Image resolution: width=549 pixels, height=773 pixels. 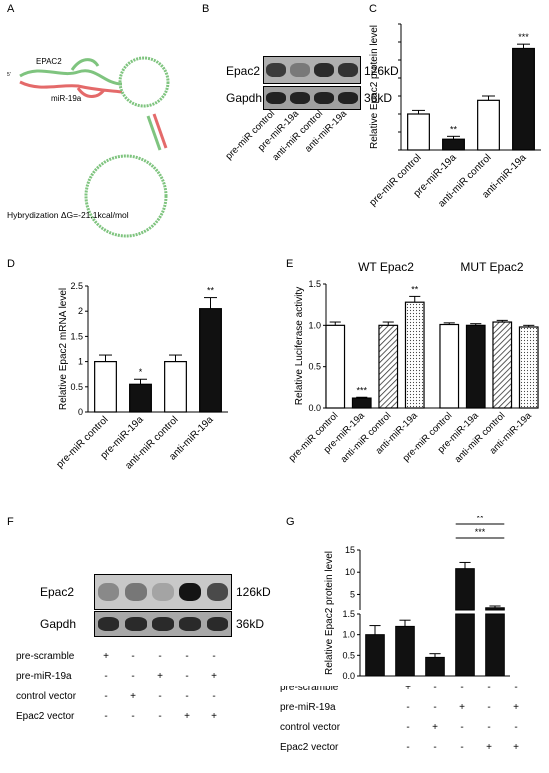 I want to click on x-tick-label-1: pre-miR control, so click(x=83, y=442).